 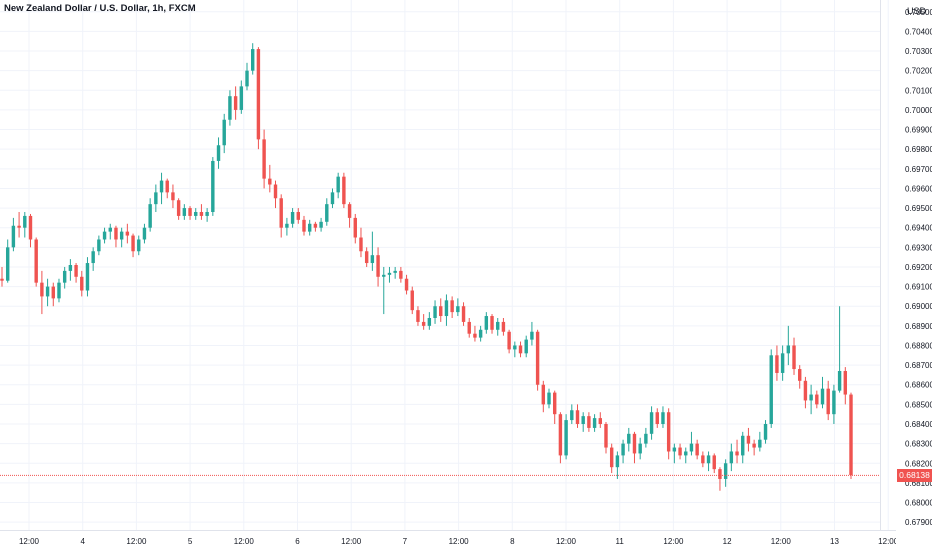 What do you see at coordinates (918, 522) in the screenshot?
I see `price-tick-label: 0.67900` at bounding box center [918, 522].